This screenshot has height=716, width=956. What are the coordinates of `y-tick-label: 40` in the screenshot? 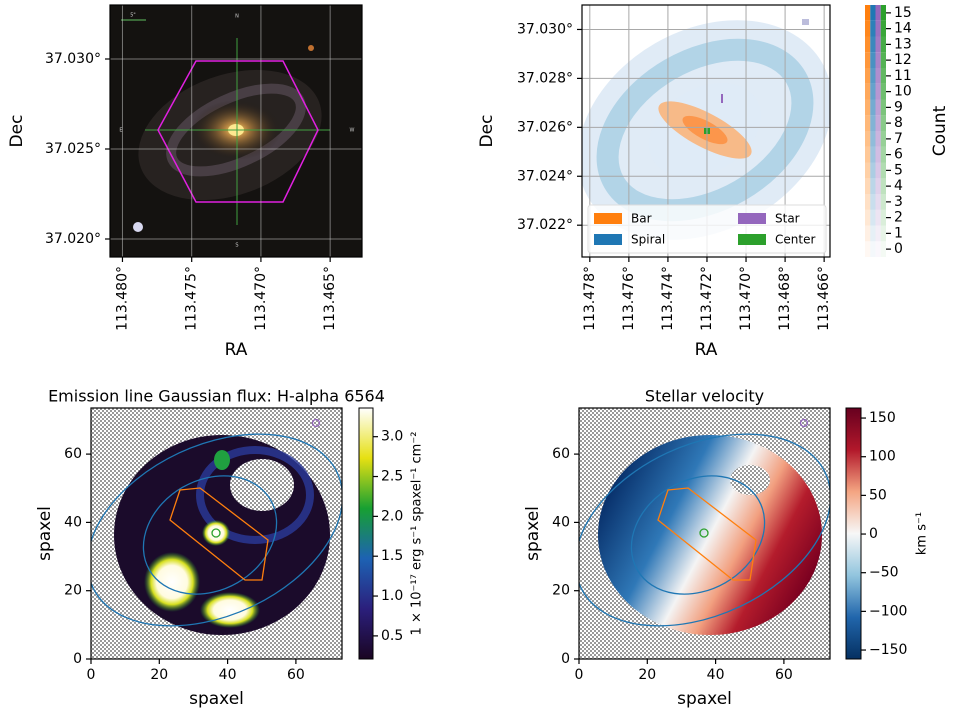 It's located at (73, 522).